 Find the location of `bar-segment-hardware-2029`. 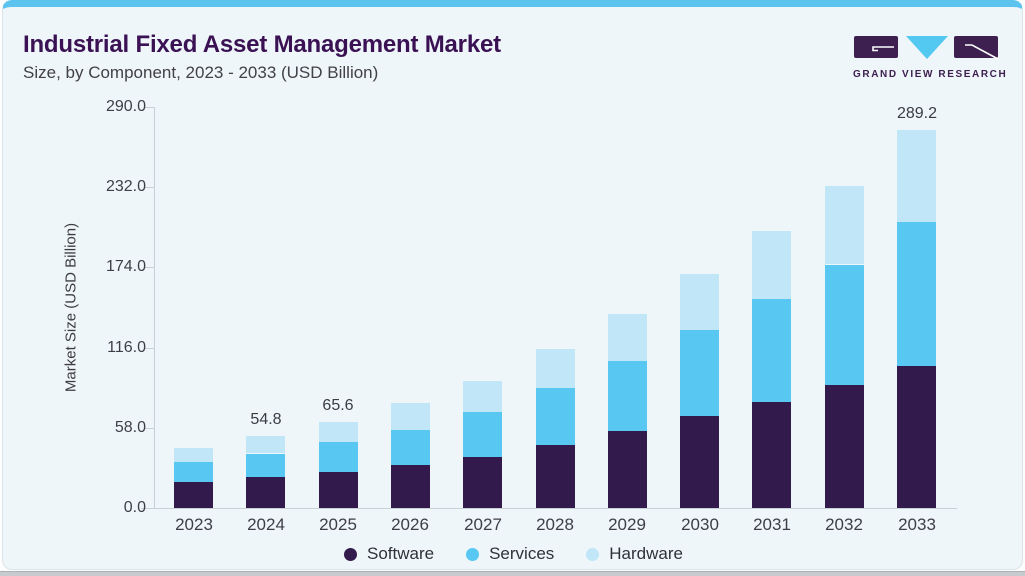

bar-segment-hardware-2029 is located at coordinates (627, 337).